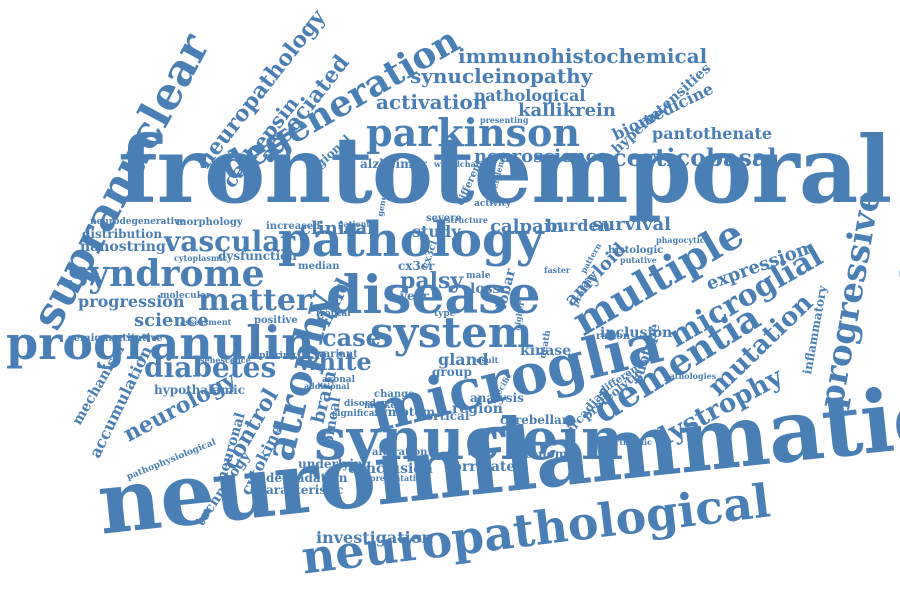 The width and height of the screenshot is (900, 590). I want to click on word: analysis, so click(497, 398).